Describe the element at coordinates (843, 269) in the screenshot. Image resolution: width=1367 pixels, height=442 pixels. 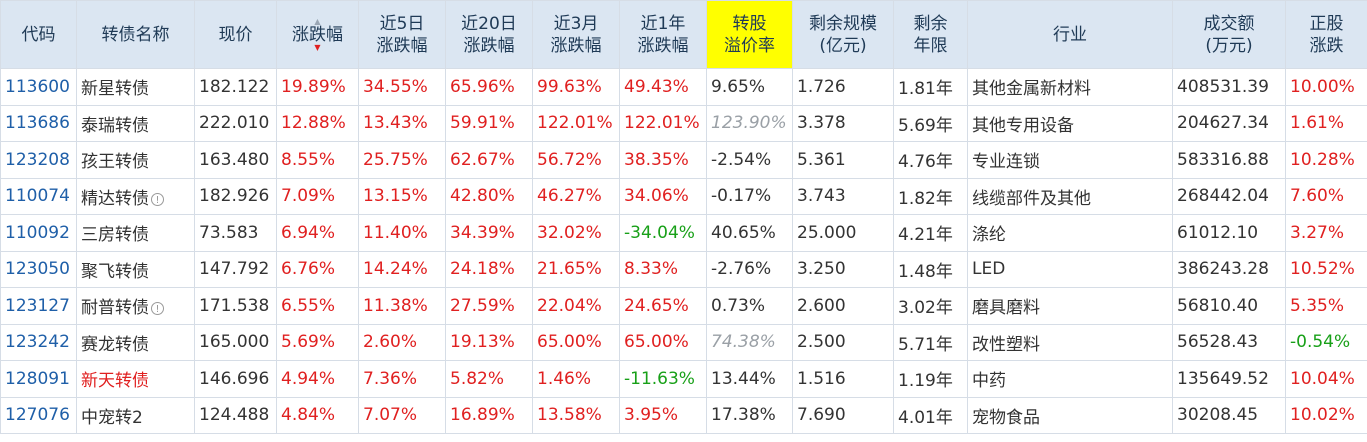
I see `scale-cell: 3.250` at that location.